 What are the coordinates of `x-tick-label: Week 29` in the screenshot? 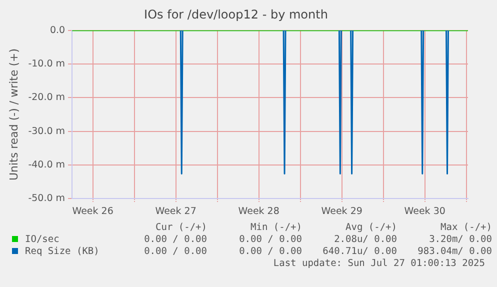 It's located at (341, 211).